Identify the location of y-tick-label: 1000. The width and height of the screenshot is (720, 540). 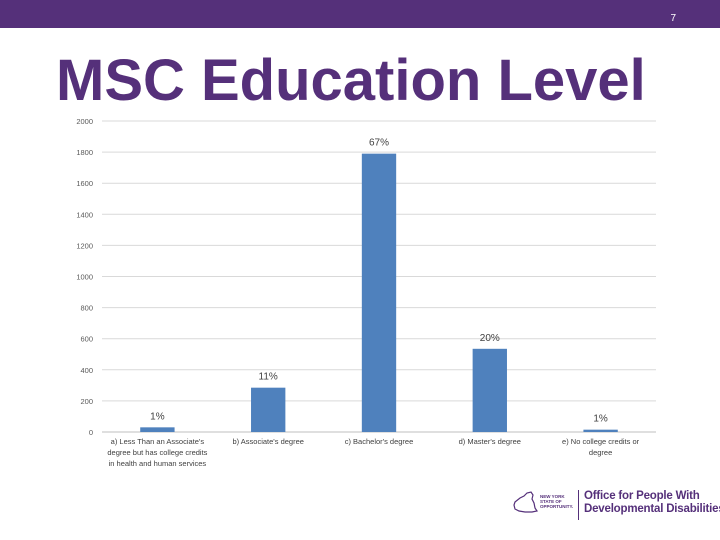
(84, 277).